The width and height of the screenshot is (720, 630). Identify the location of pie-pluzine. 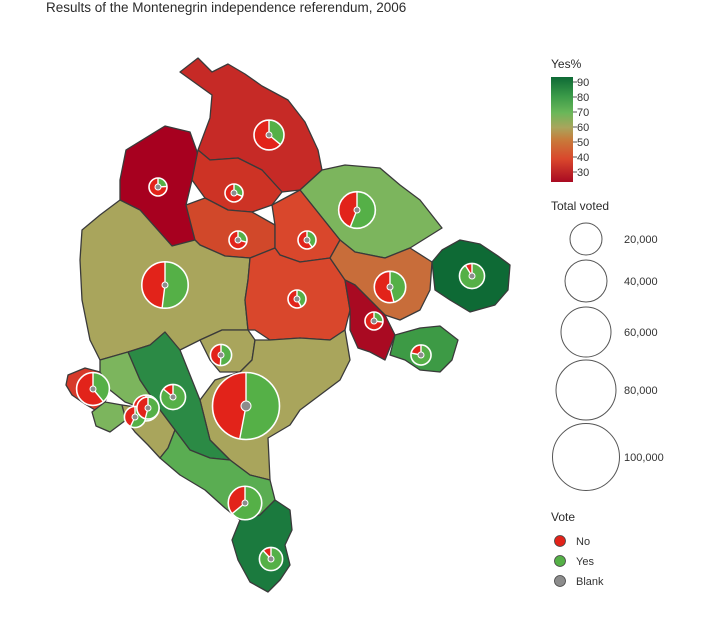
(158, 187).